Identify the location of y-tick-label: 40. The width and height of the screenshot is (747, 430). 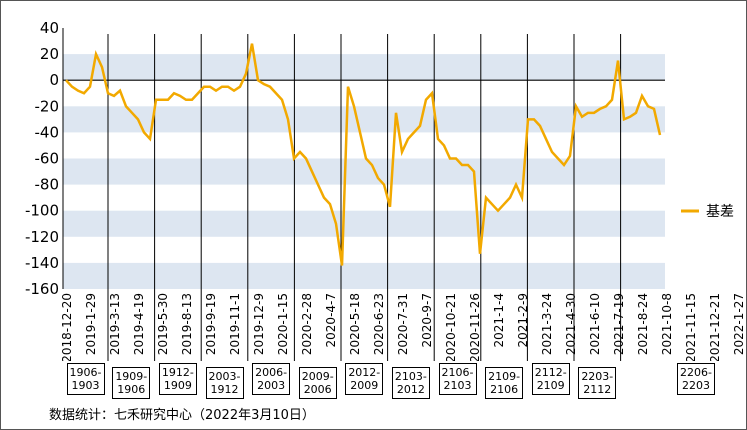
(49, 28).